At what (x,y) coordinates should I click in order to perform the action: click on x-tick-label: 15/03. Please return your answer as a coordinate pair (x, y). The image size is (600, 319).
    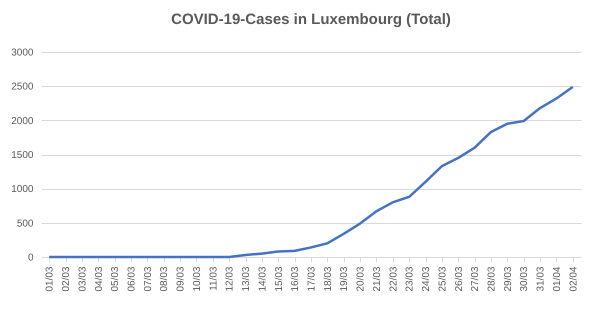
    Looking at the image, I should click on (279, 279).